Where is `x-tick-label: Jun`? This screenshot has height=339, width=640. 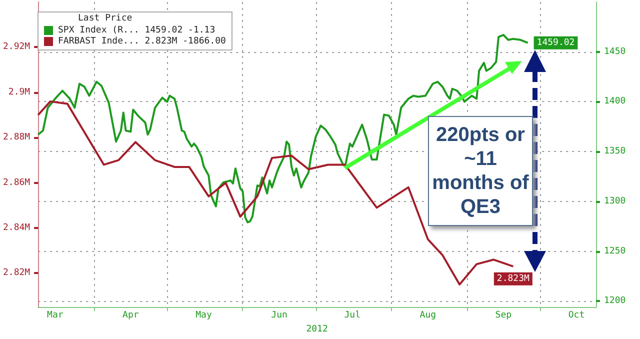
x-tick-label: Jun is located at coordinates (279, 315).